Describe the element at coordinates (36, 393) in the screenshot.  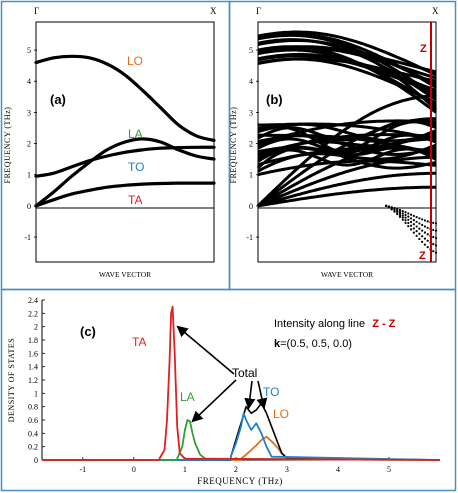
I see `panel-c-ytick: 1` at that location.